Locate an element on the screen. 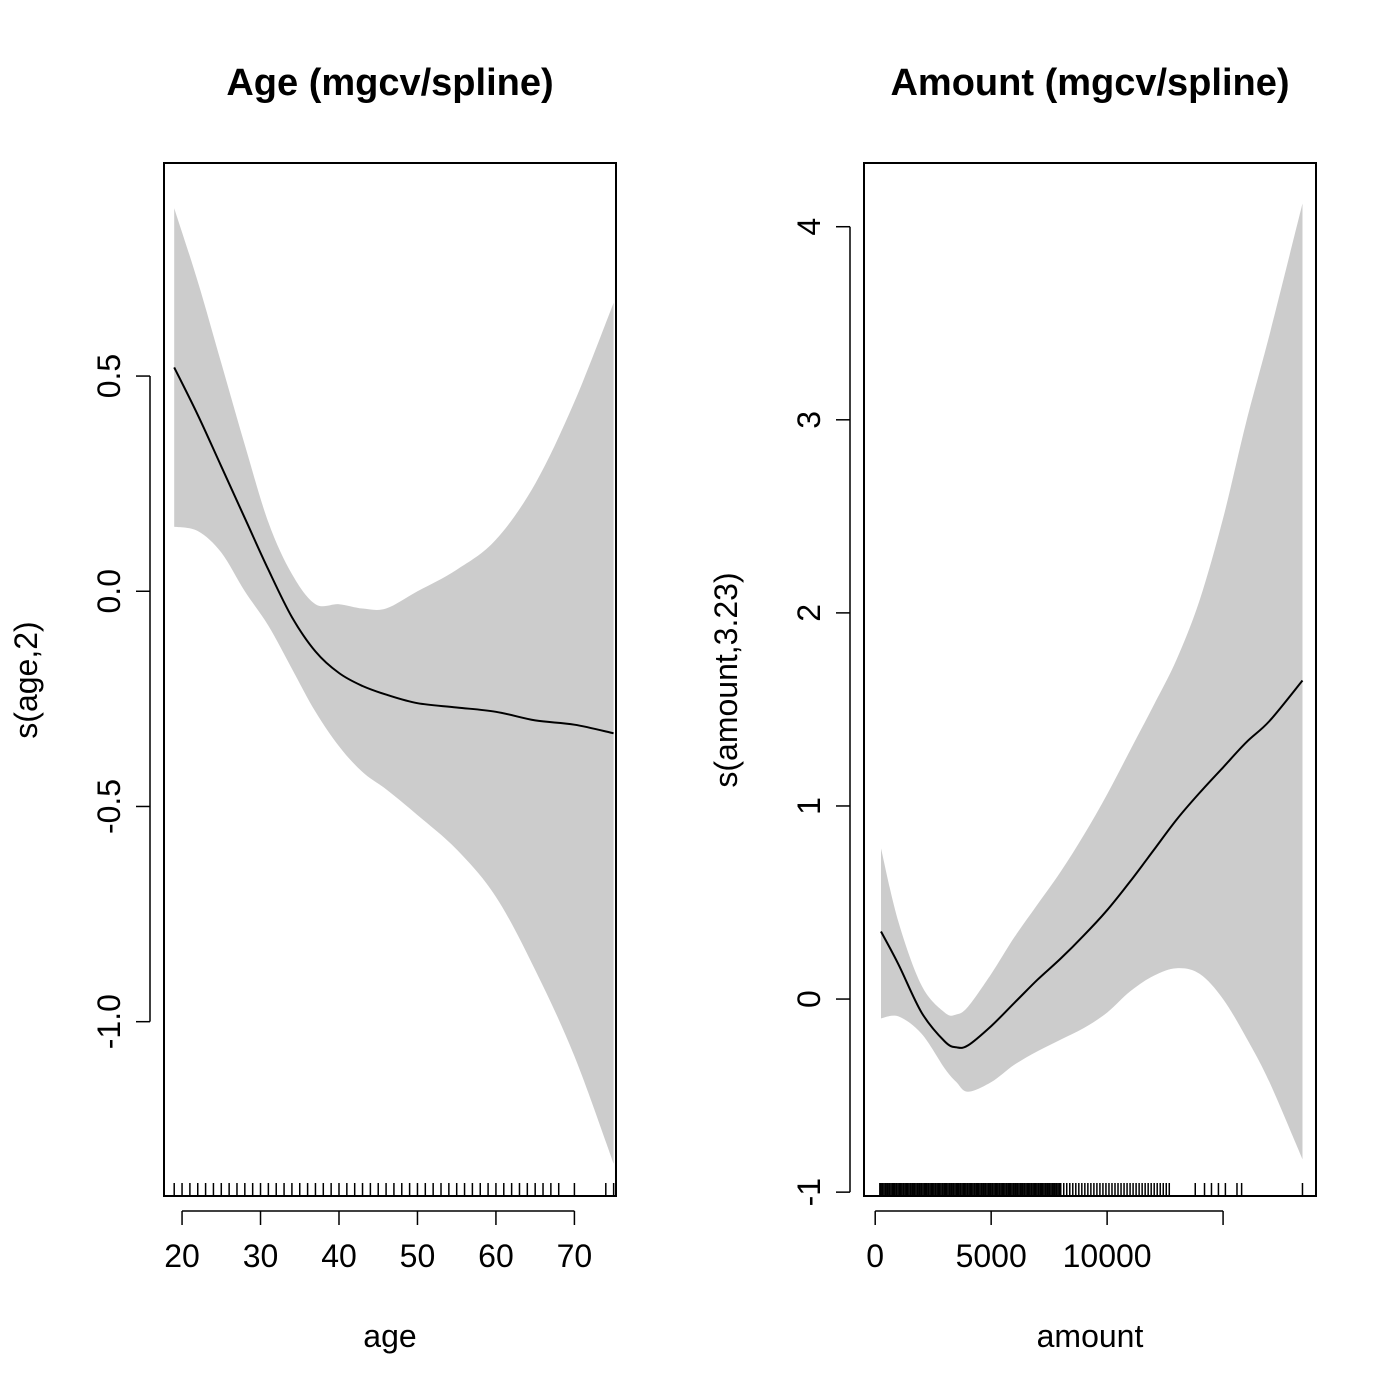 Image resolution: width=1400 pixels, height=1400 pixels. y-tick-label: -1 is located at coordinates (809, 1192).